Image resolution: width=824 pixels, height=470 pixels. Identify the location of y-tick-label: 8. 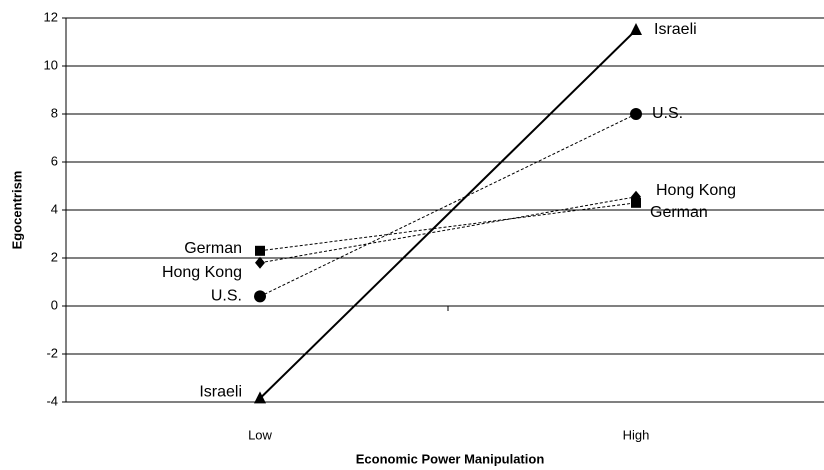
(54, 112).